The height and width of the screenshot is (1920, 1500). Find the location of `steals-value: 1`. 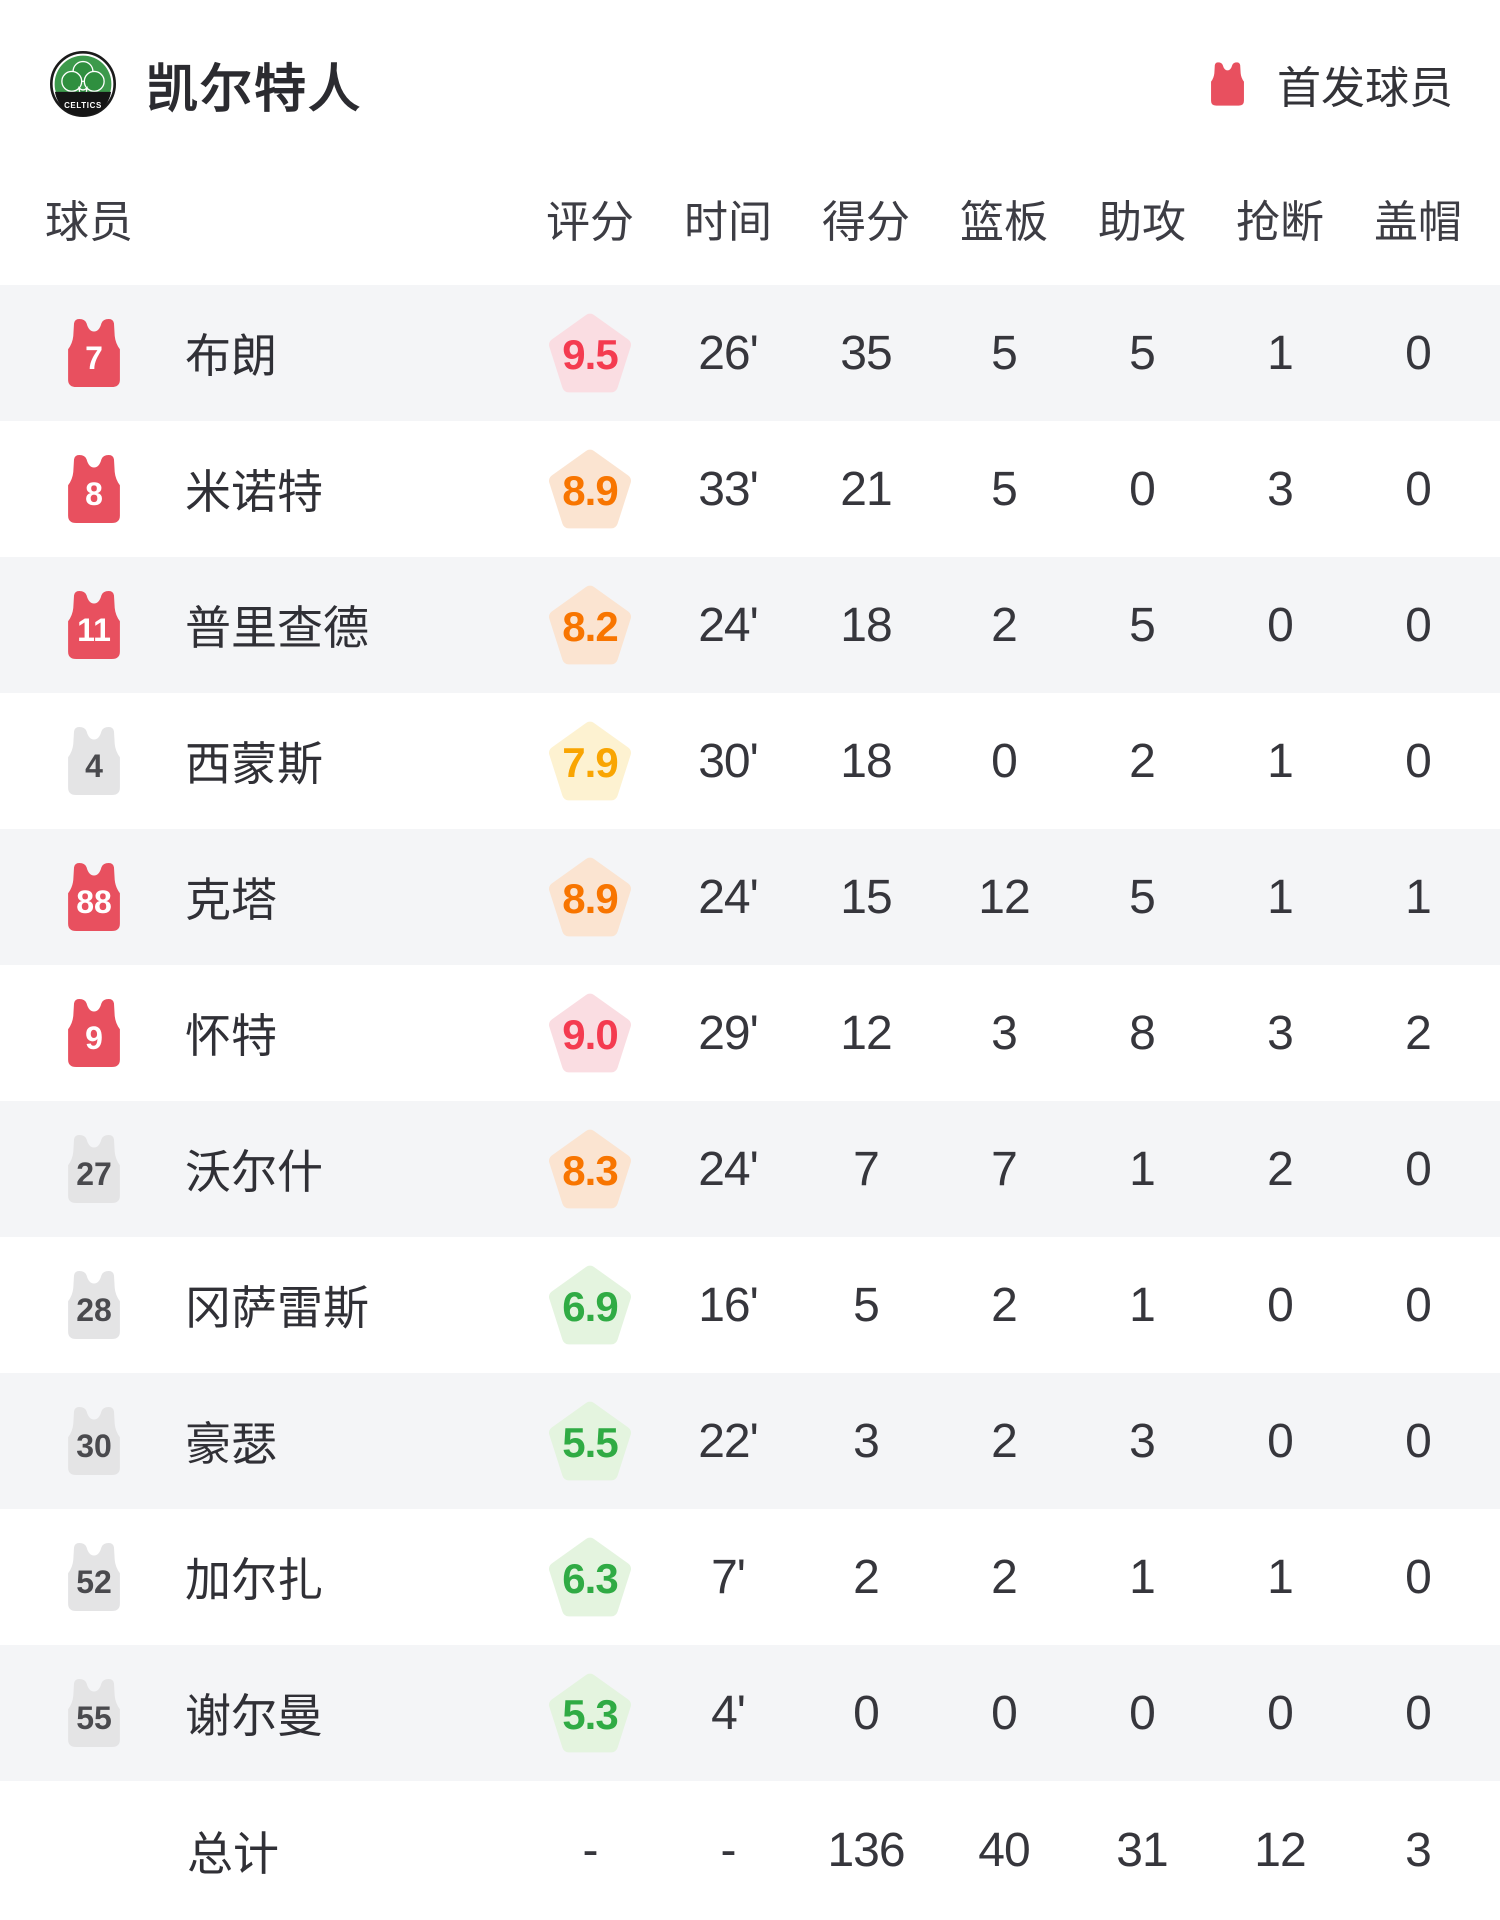

steals-value: 1 is located at coordinates (1280, 1577).